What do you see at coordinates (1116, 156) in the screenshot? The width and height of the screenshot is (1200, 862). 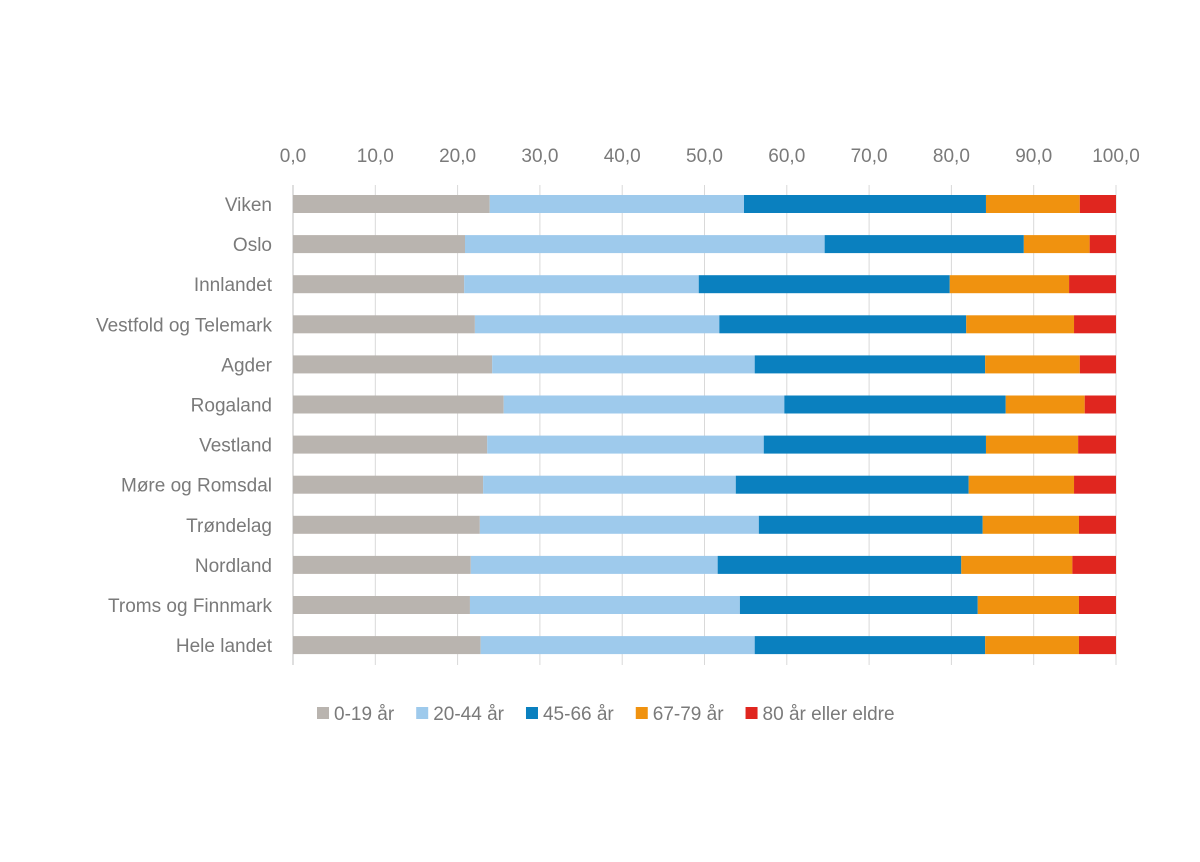 I see `x-tick-label: 100,0` at bounding box center [1116, 156].